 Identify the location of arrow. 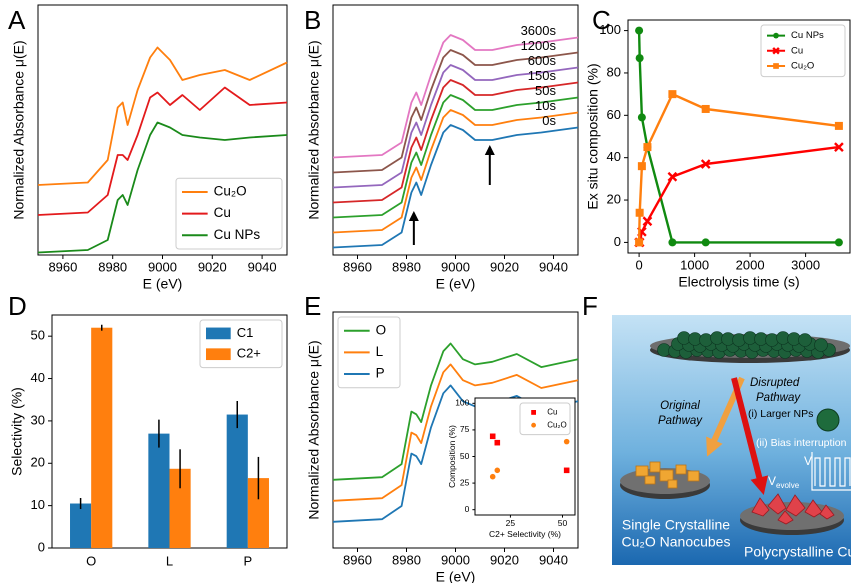
(750, 436).